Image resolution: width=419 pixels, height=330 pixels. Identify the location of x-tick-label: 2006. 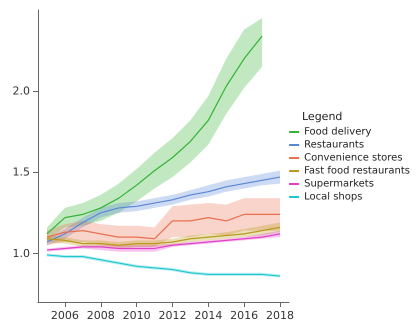
(64, 315).